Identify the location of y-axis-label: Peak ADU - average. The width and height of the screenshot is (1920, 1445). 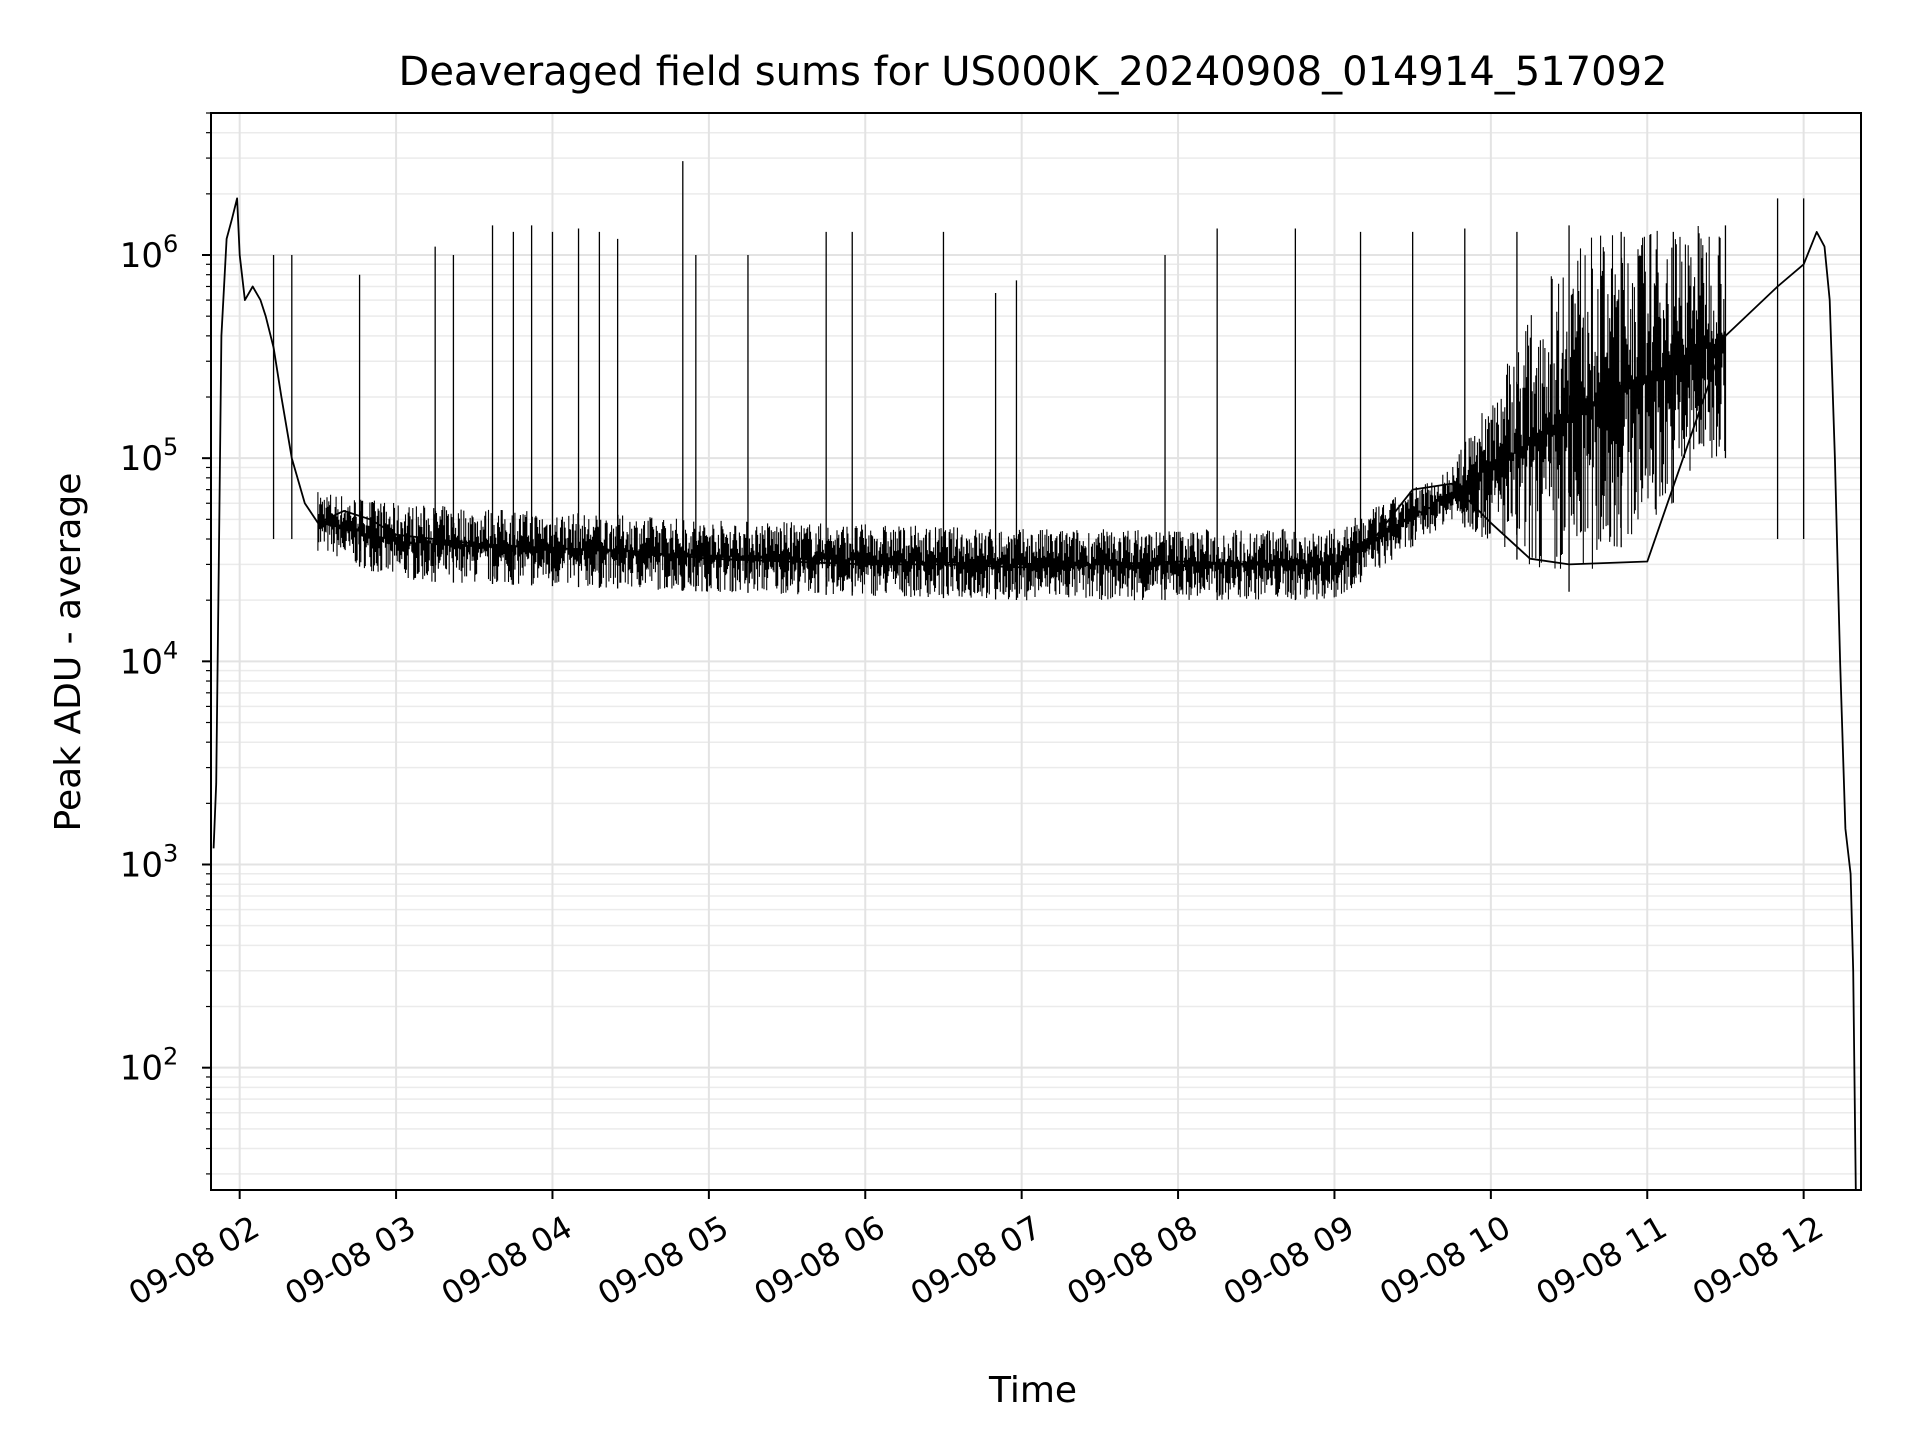
(68, 652).